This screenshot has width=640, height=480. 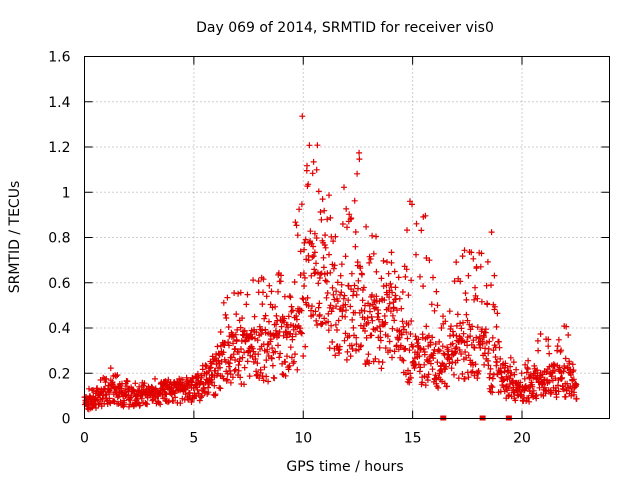 I want to click on y-tick-label: 1.4, so click(x=59, y=103).